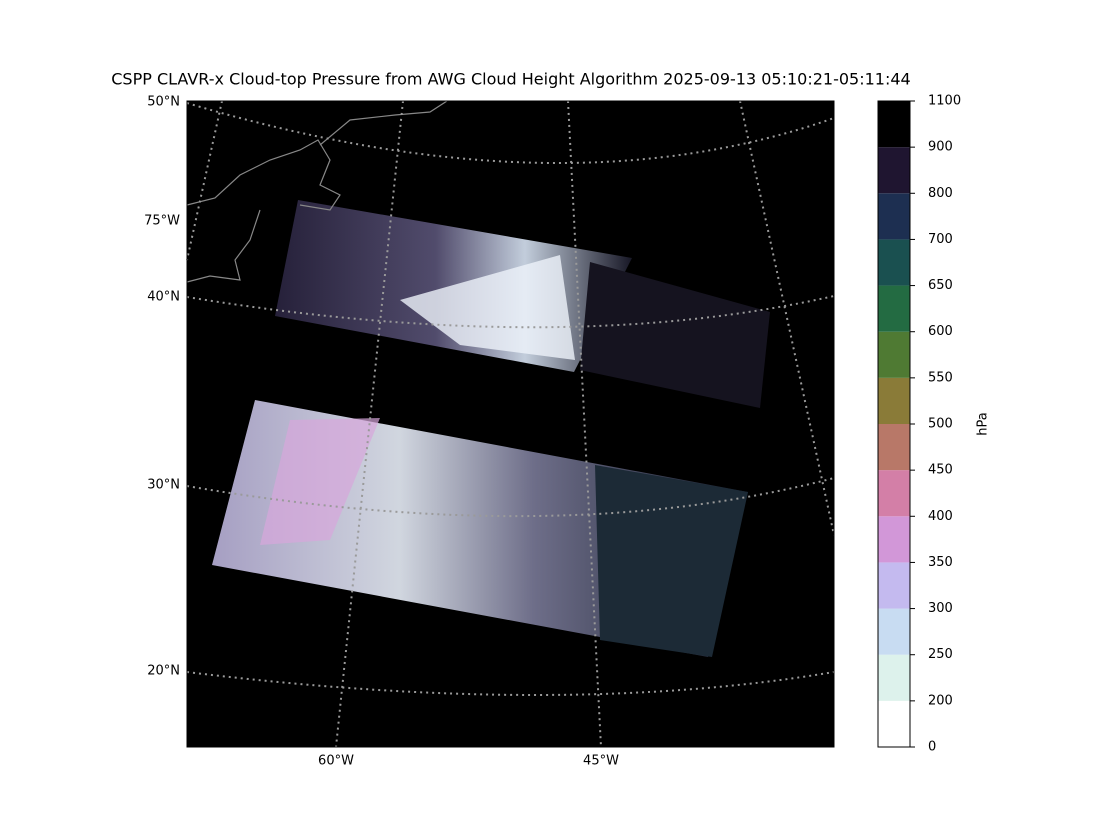 The height and width of the screenshot is (840, 1120). Describe the element at coordinates (940, 239) in the screenshot. I see `colorbar-tick-label: 700` at that location.